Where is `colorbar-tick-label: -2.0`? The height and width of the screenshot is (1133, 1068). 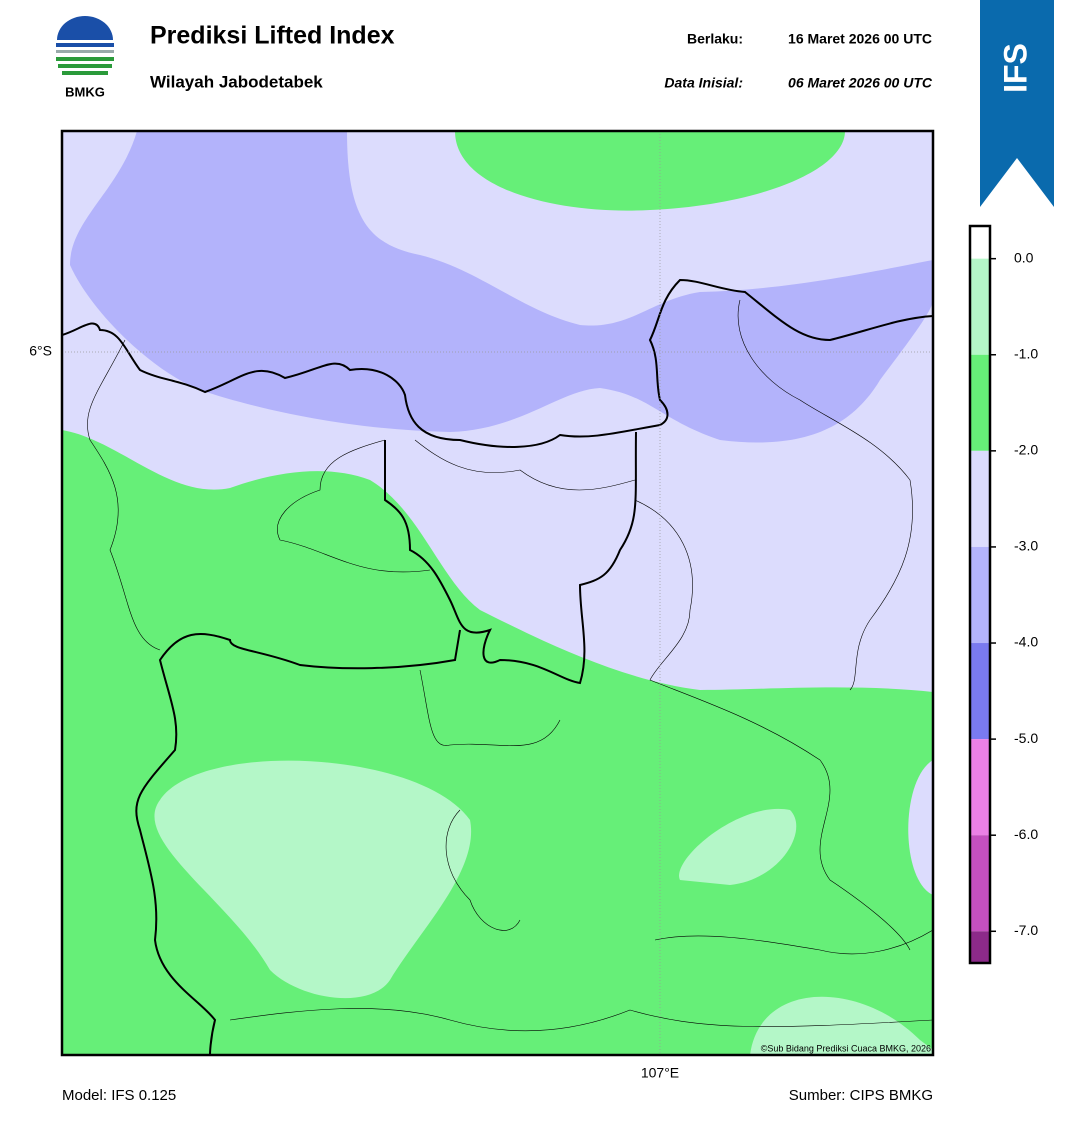
colorbar-tick-label: -2.0 is located at coordinates (1026, 450).